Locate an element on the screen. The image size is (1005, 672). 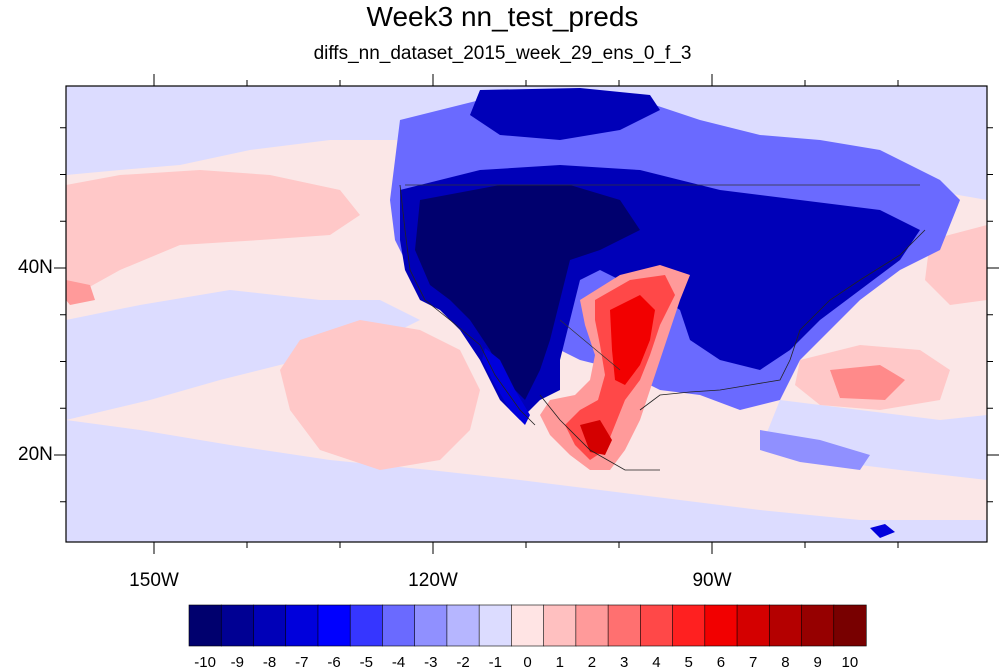
x-tick-label: 120W is located at coordinates (433, 580).